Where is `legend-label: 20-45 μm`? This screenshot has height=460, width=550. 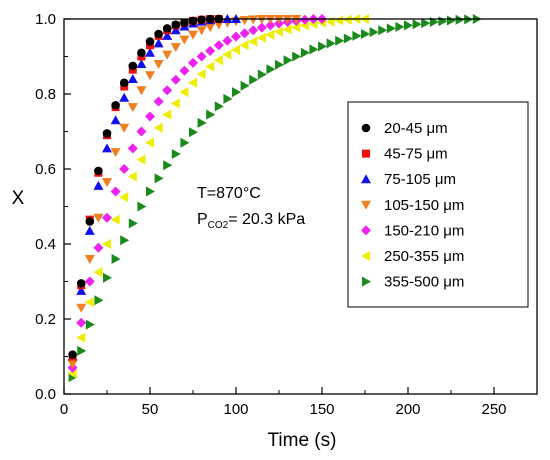
legend-label: 20-45 μm is located at coordinates (416, 128).